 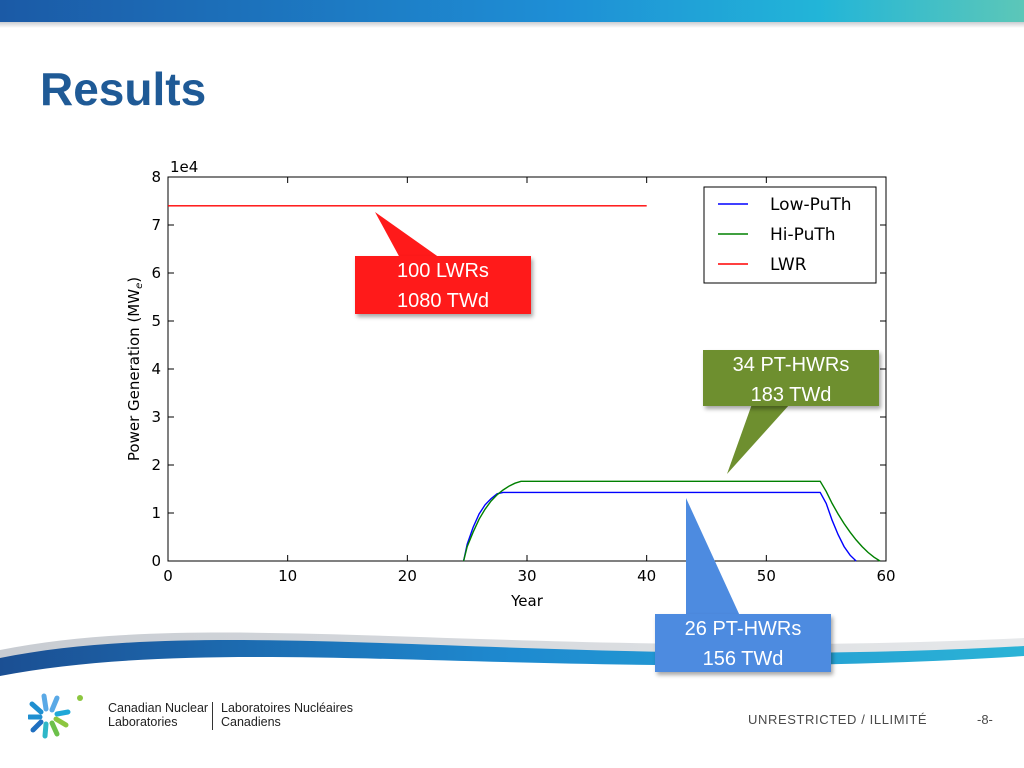 I want to click on legend-box, so click(x=790, y=235).